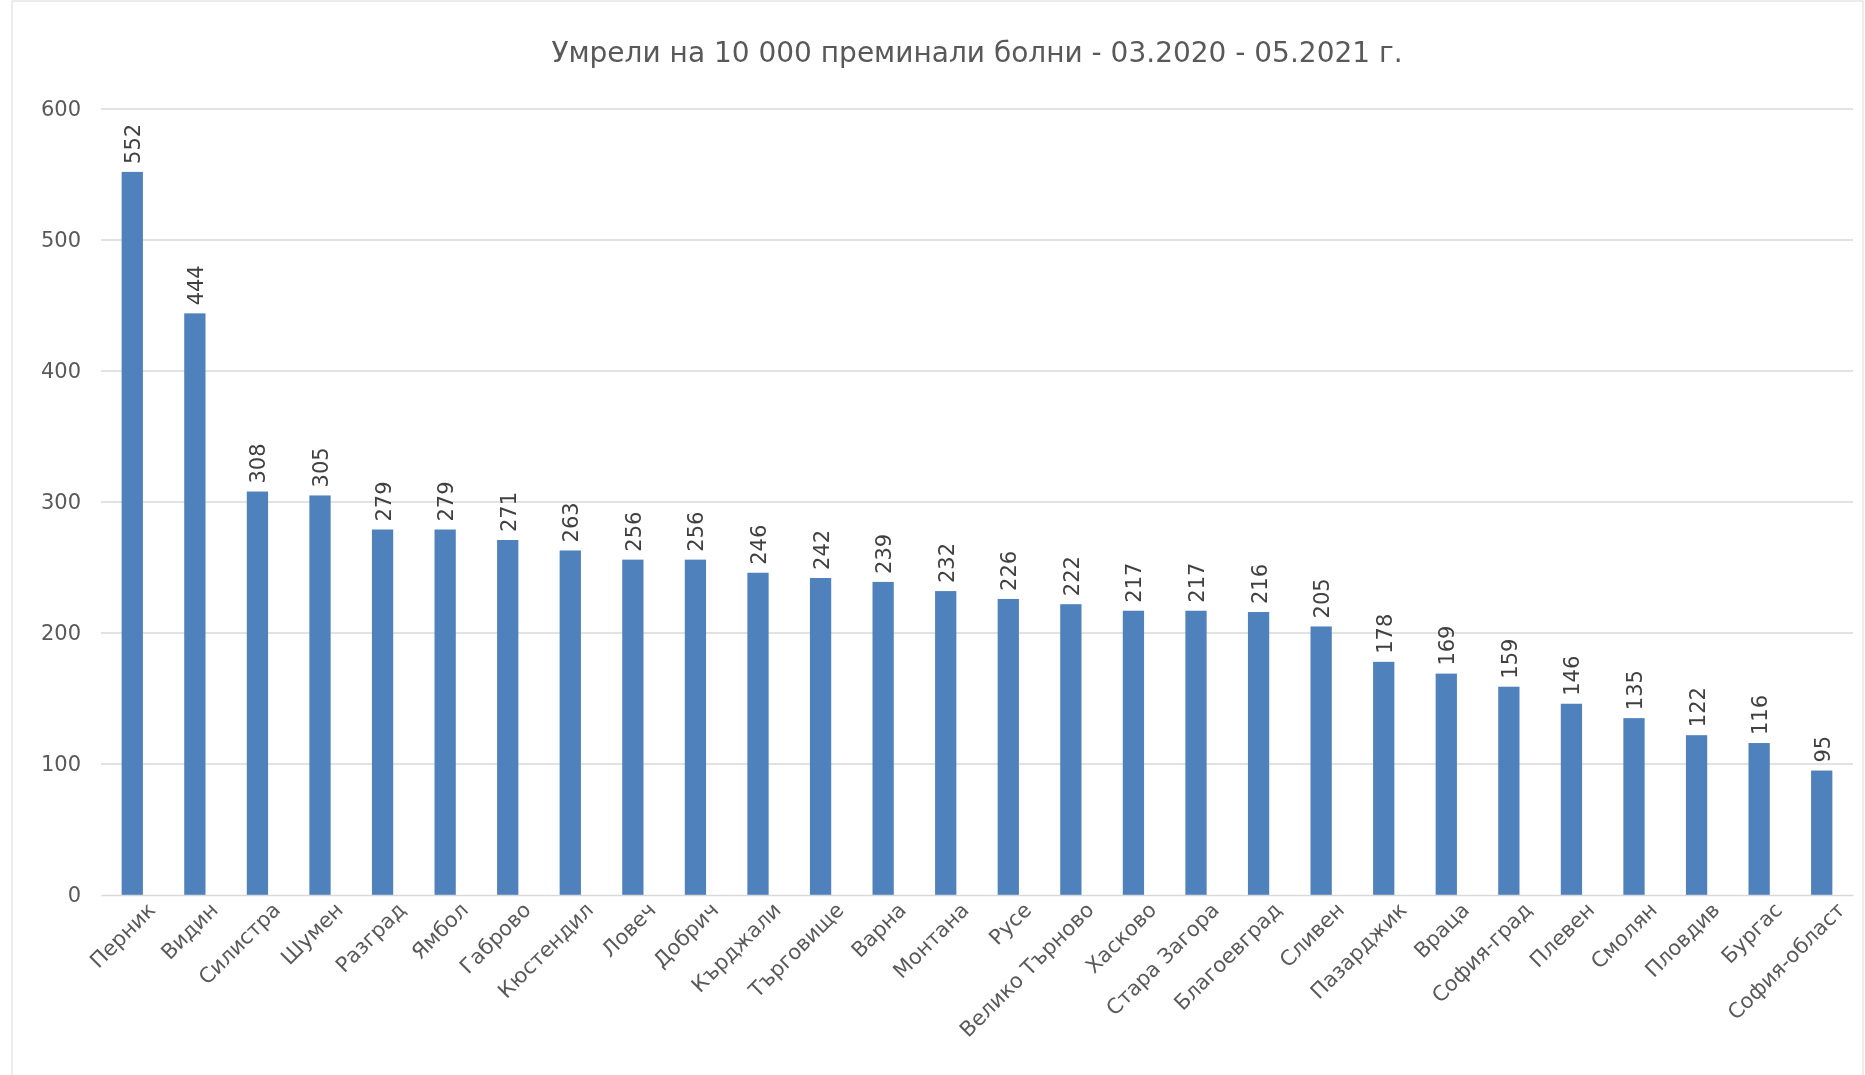  Describe the element at coordinates (258, 463) in the screenshot. I see `data-label: 308` at that location.